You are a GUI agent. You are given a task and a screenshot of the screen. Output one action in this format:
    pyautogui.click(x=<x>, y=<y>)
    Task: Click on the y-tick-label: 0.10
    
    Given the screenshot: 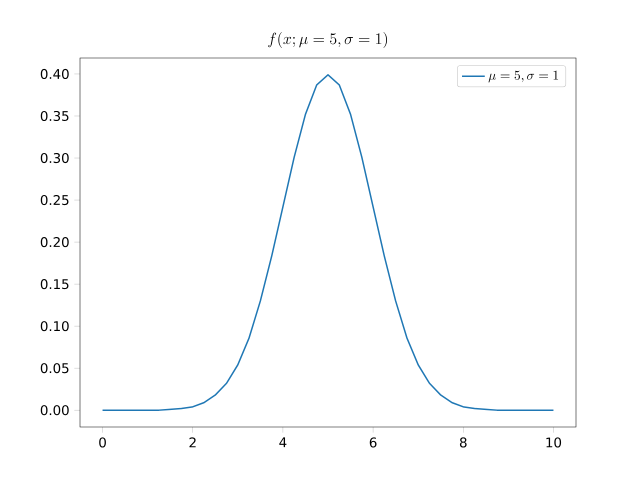 What is the action you would take?
    pyautogui.click(x=54, y=326)
    